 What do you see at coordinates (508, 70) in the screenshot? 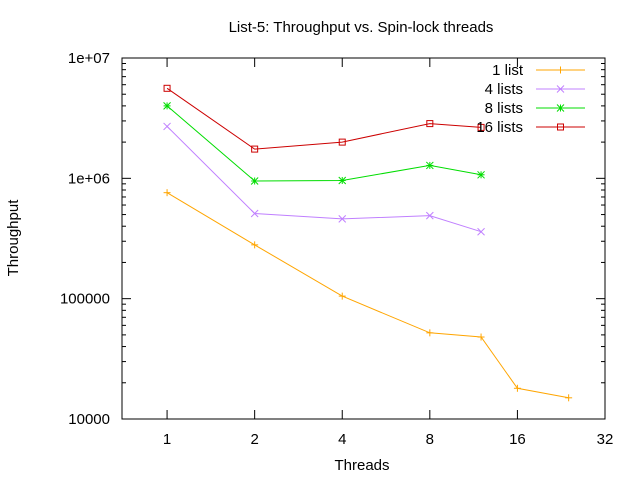
I see `legend-label-1-list: 1 list` at bounding box center [508, 70].